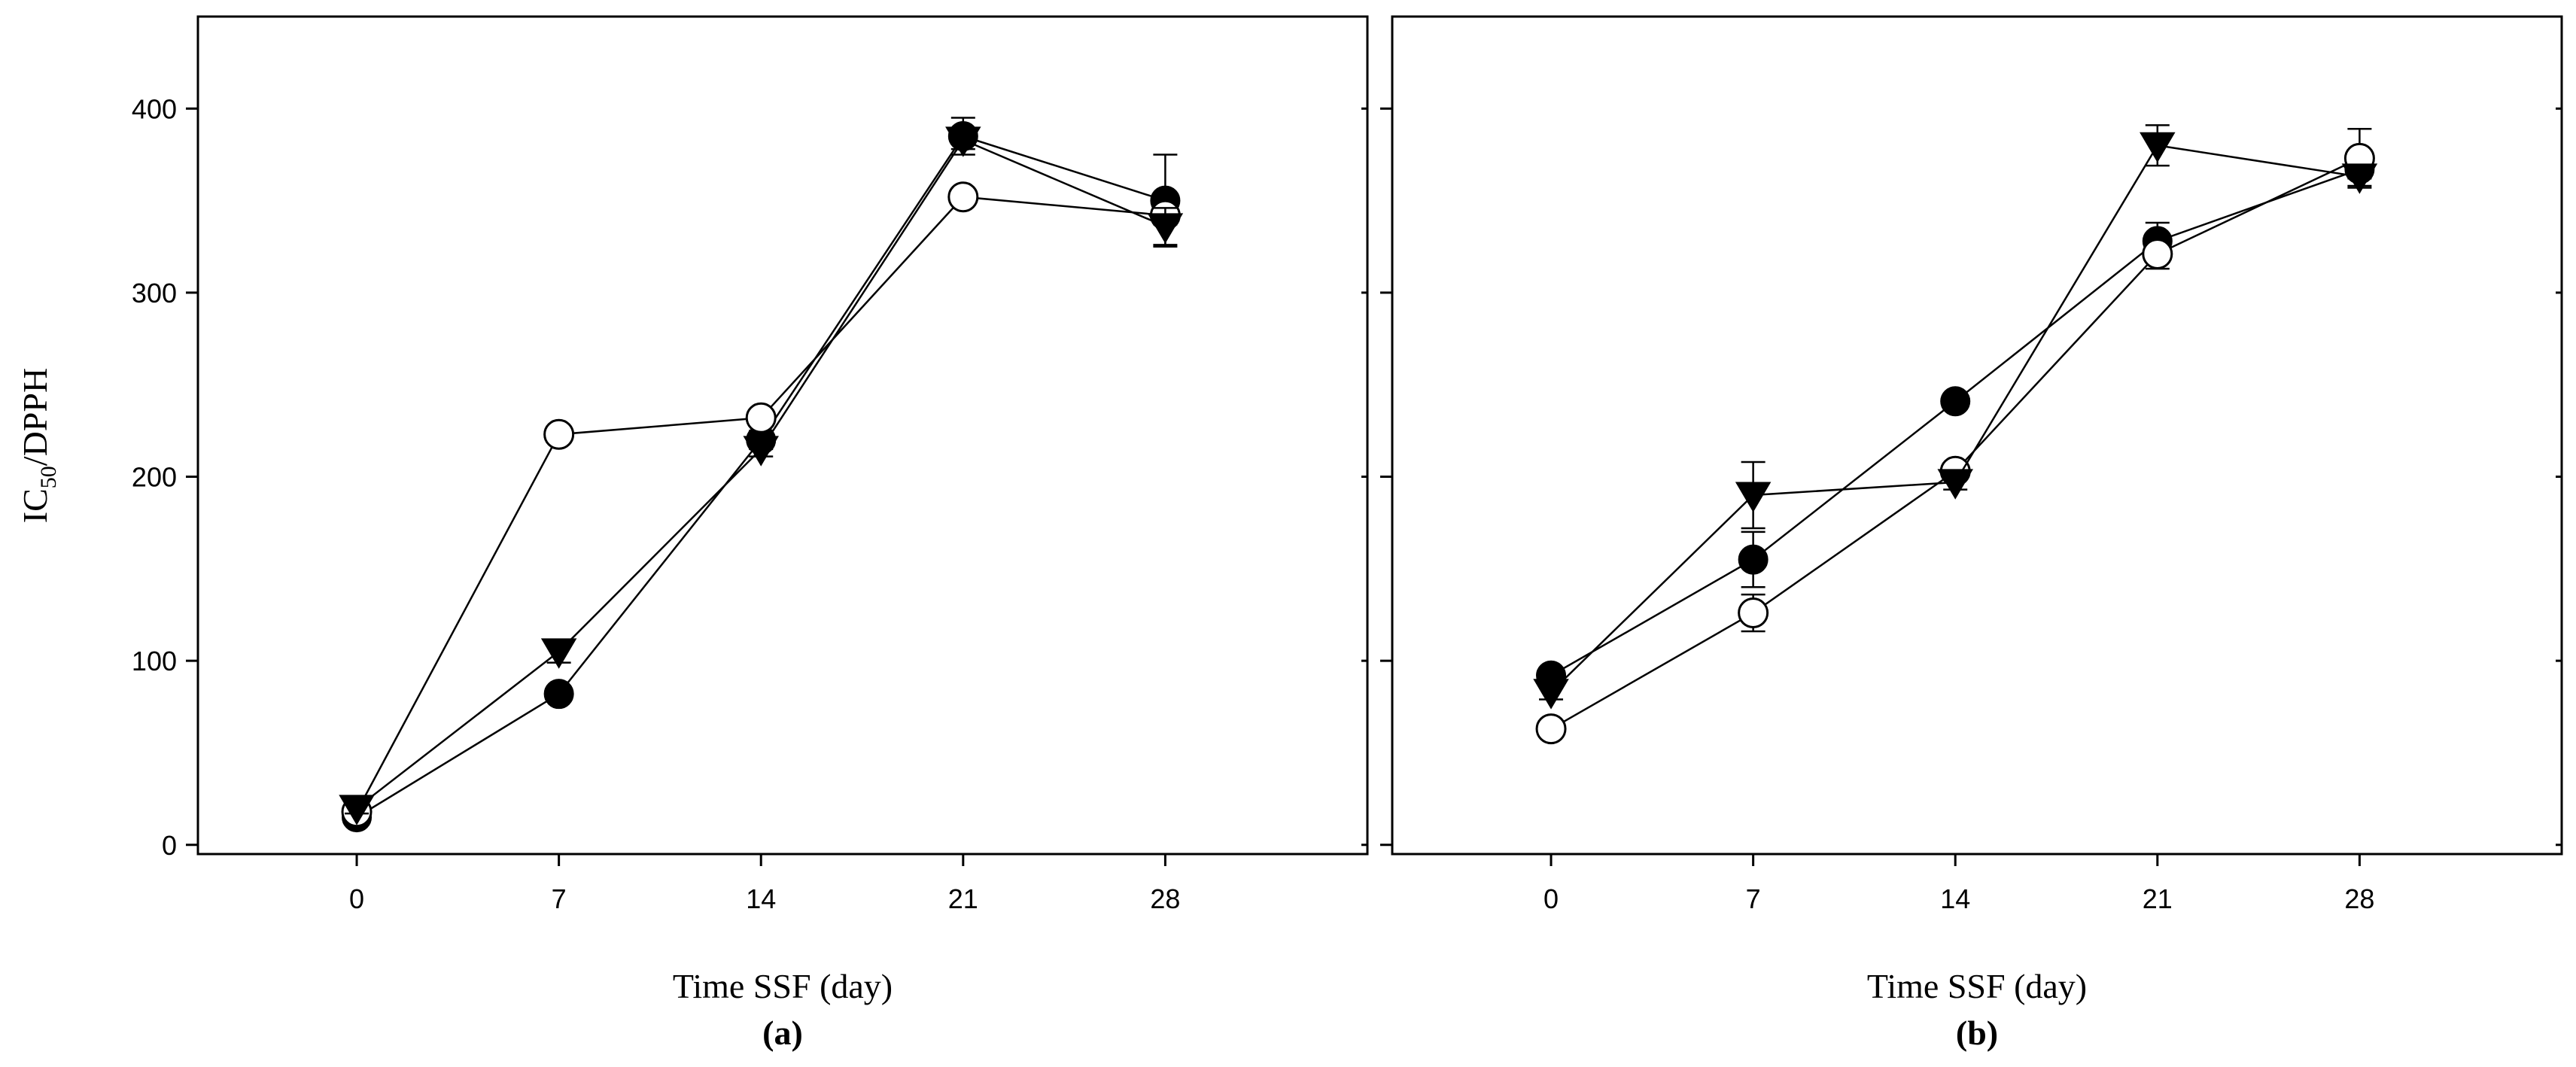 The width and height of the screenshot is (2576, 1067). I want to click on y-tick-label: 400, so click(154, 109).